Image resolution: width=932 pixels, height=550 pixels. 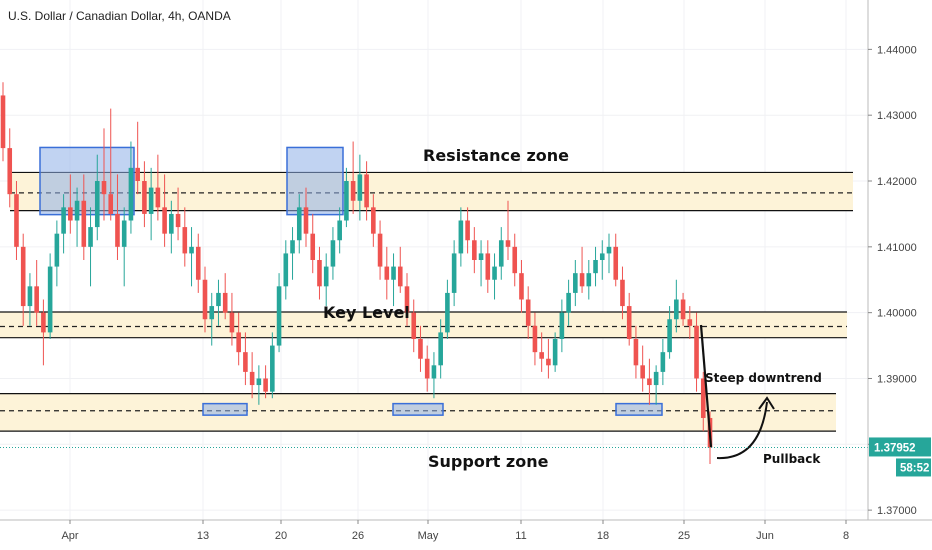 What do you see at coordinates (742, 430) in the screenshot?
I see `pullback-arrow` at bounding box center [742, 430].